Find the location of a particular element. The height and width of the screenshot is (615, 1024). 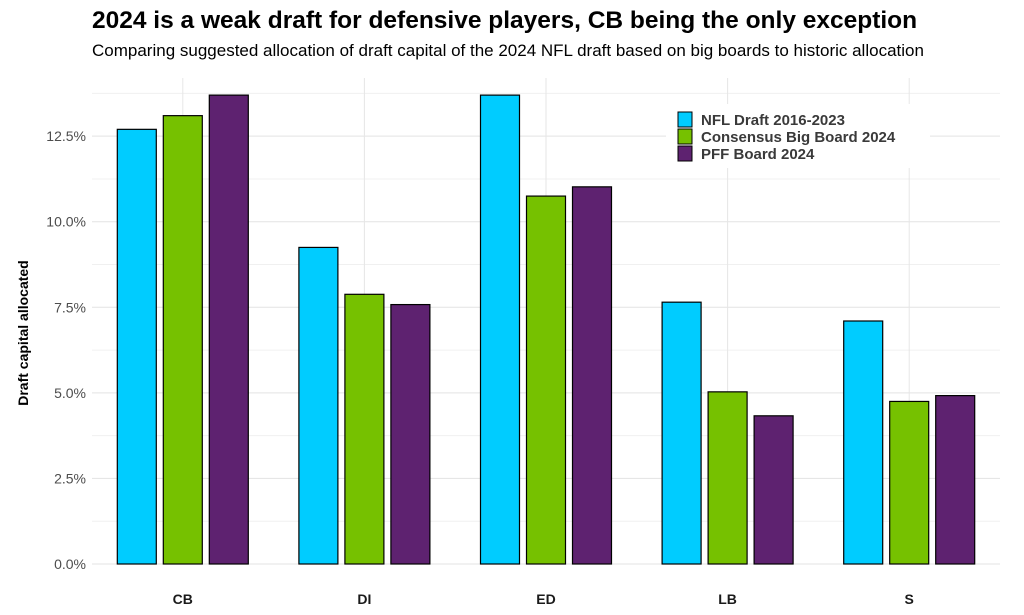

x-tick-label: S is located at coordinates (909, 599).